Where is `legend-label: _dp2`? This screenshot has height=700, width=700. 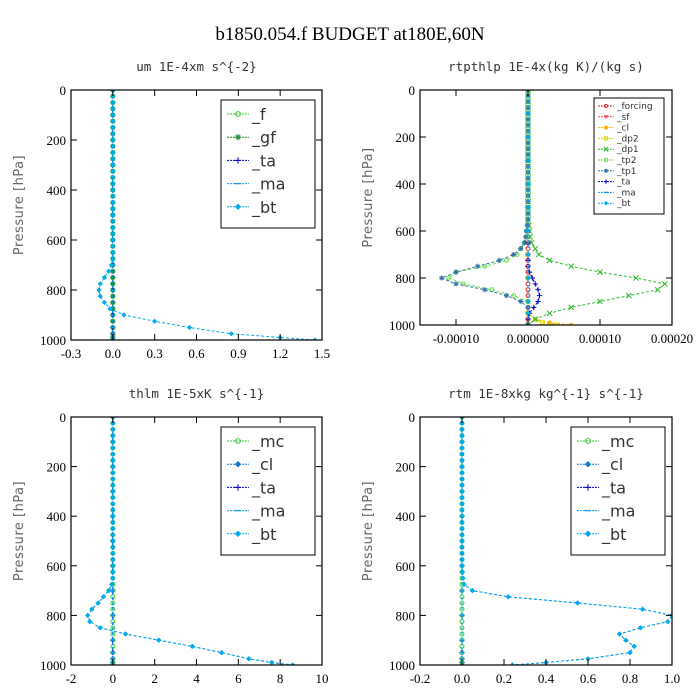 legend-label: _dp2 is located at coordinates (627, 139).